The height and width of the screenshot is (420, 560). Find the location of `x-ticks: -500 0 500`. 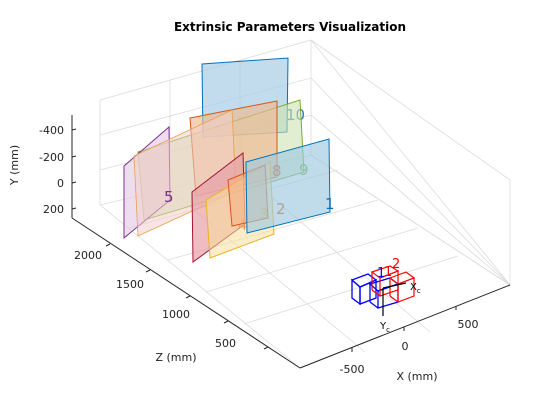

x-ticks: -500 0 500 is located at coordinates (409, 341).